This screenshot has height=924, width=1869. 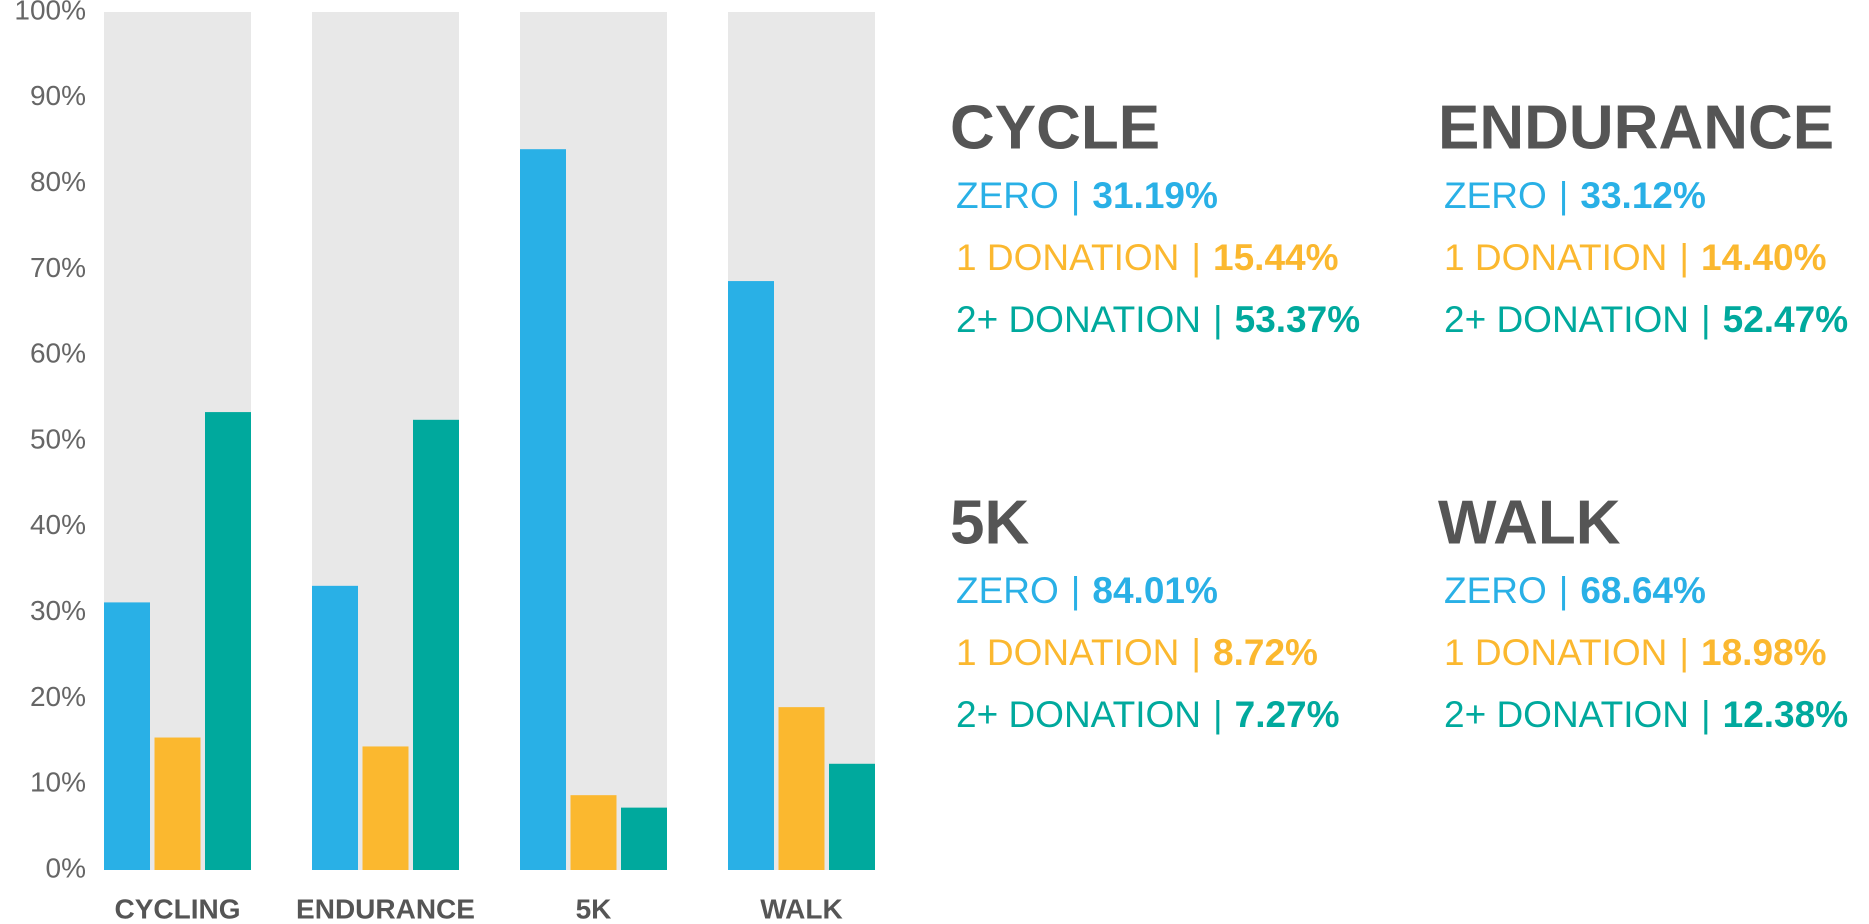 I want to click on y-tick-label: 100%, so click(x=50, y=12).